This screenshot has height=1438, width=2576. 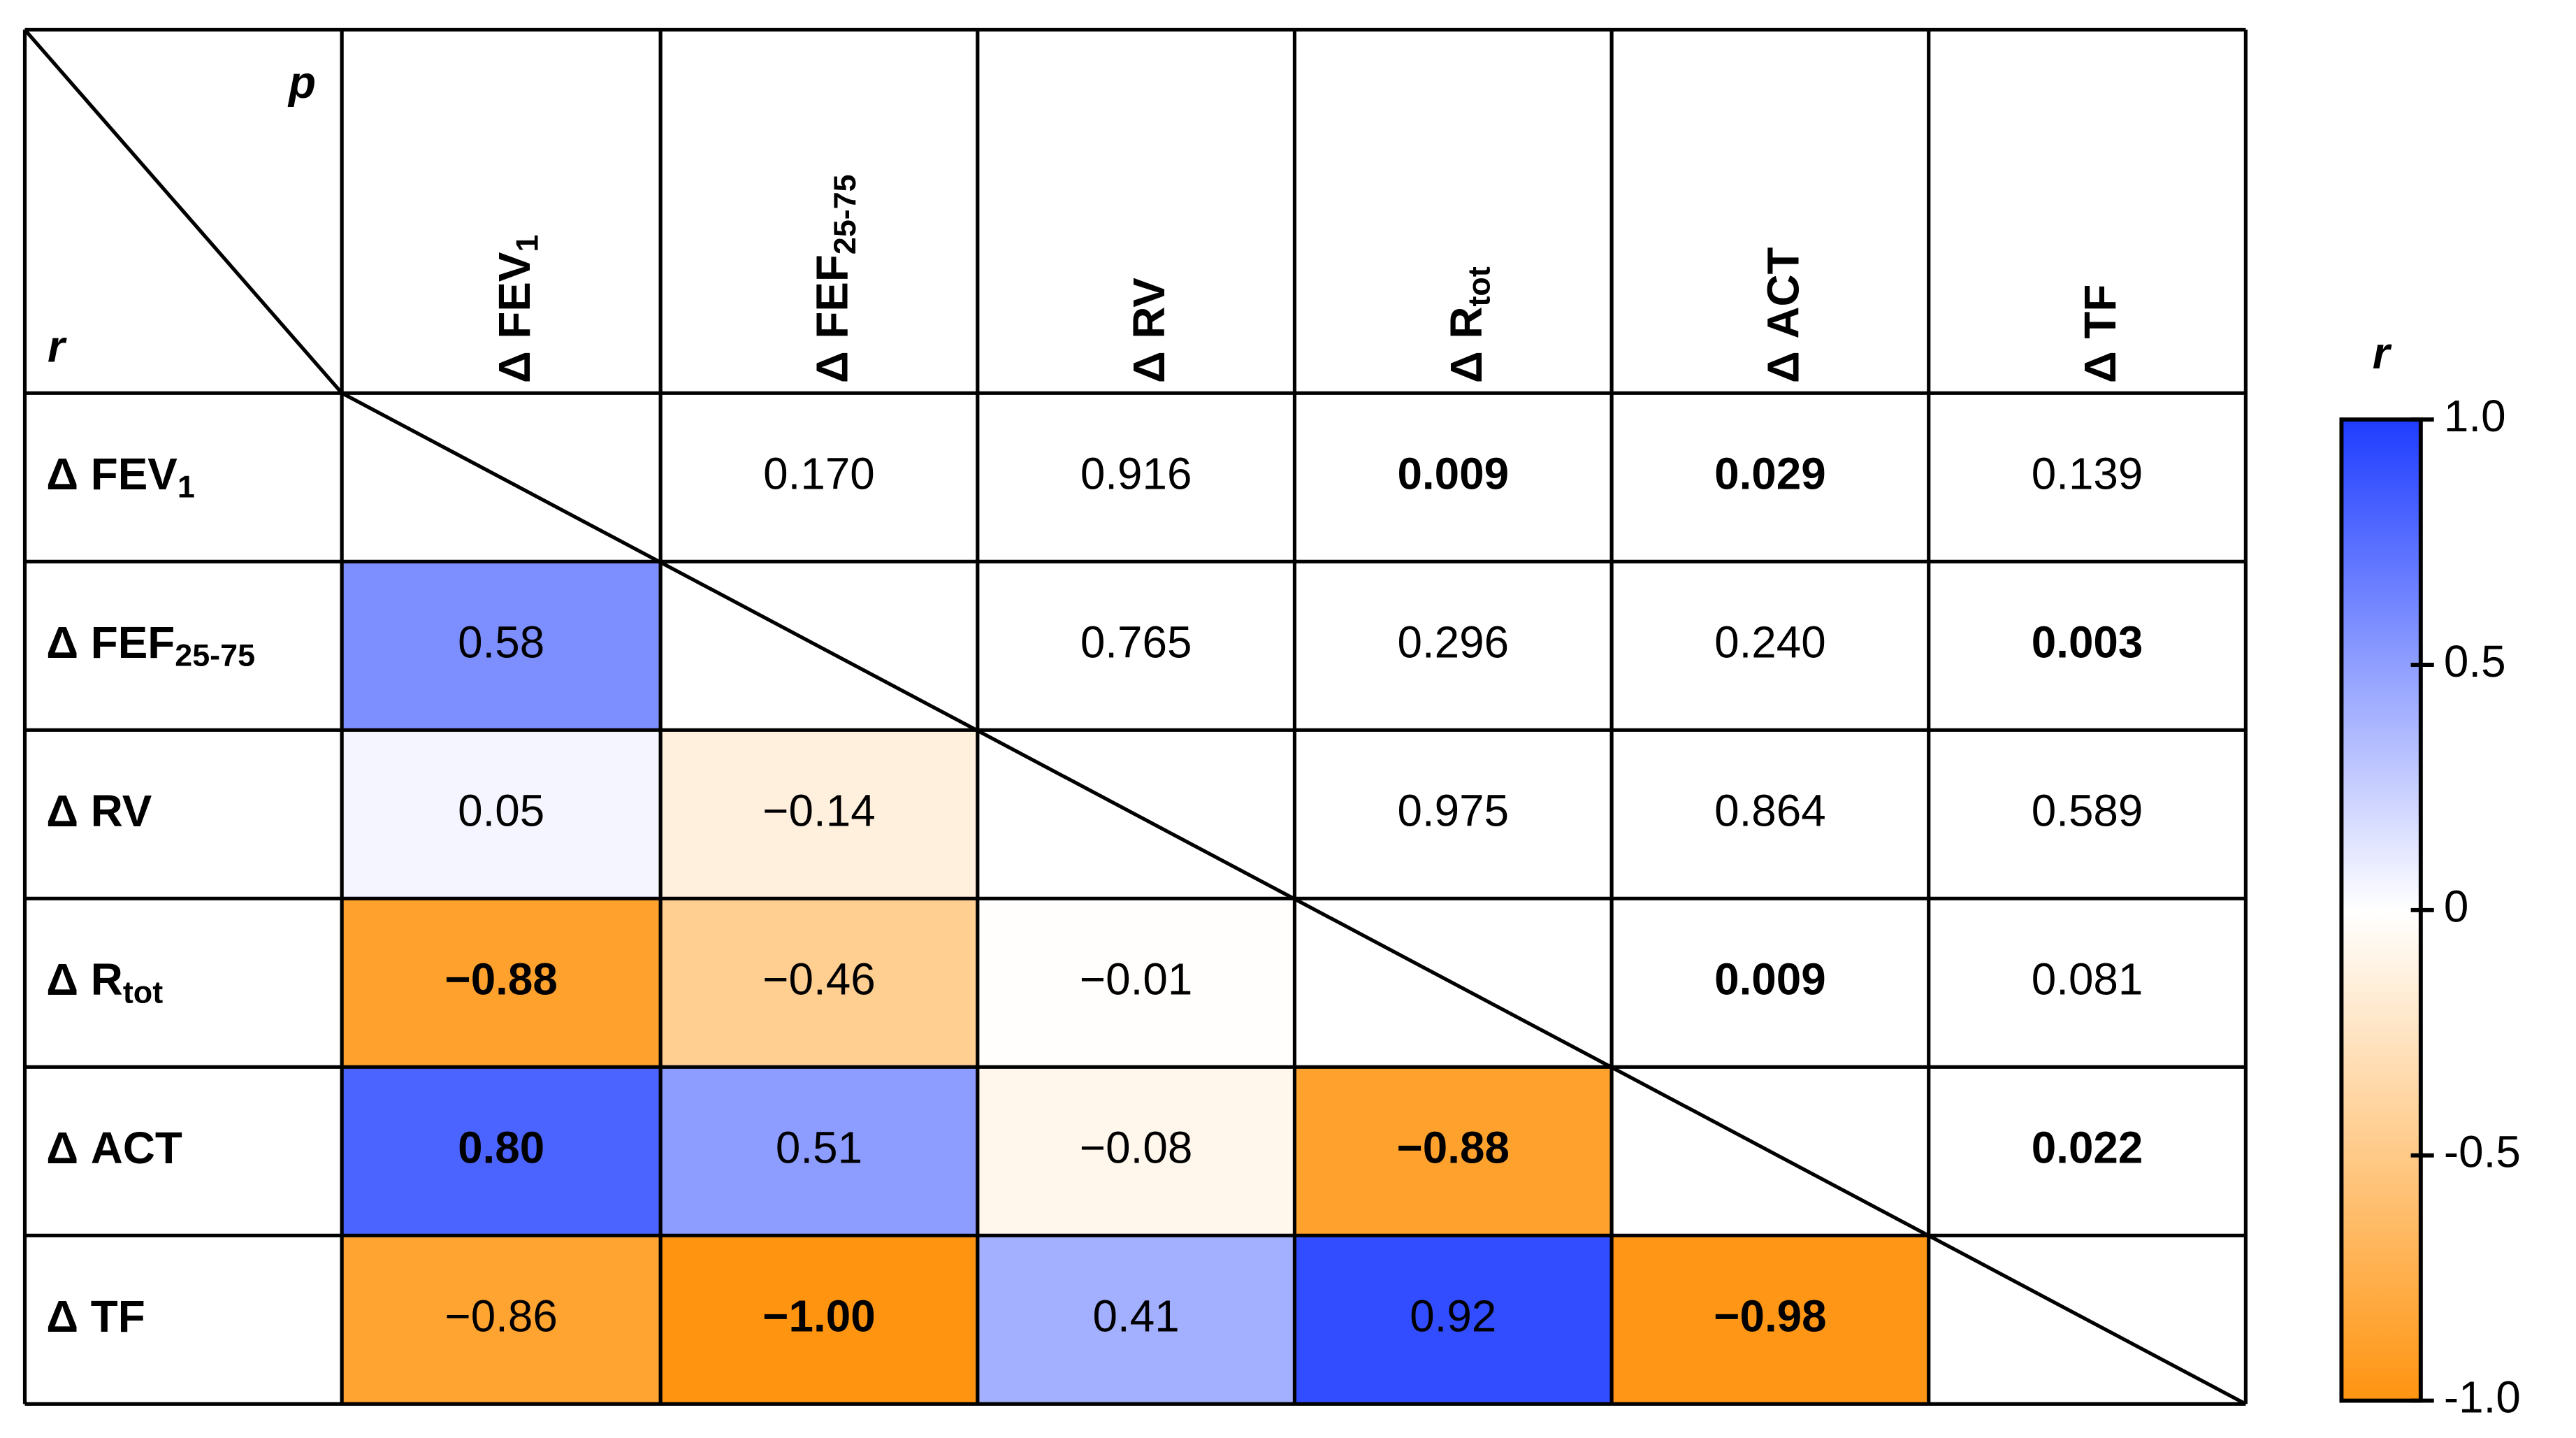 I want to click on row-label-sub: tot, so click(x=143, y=991).